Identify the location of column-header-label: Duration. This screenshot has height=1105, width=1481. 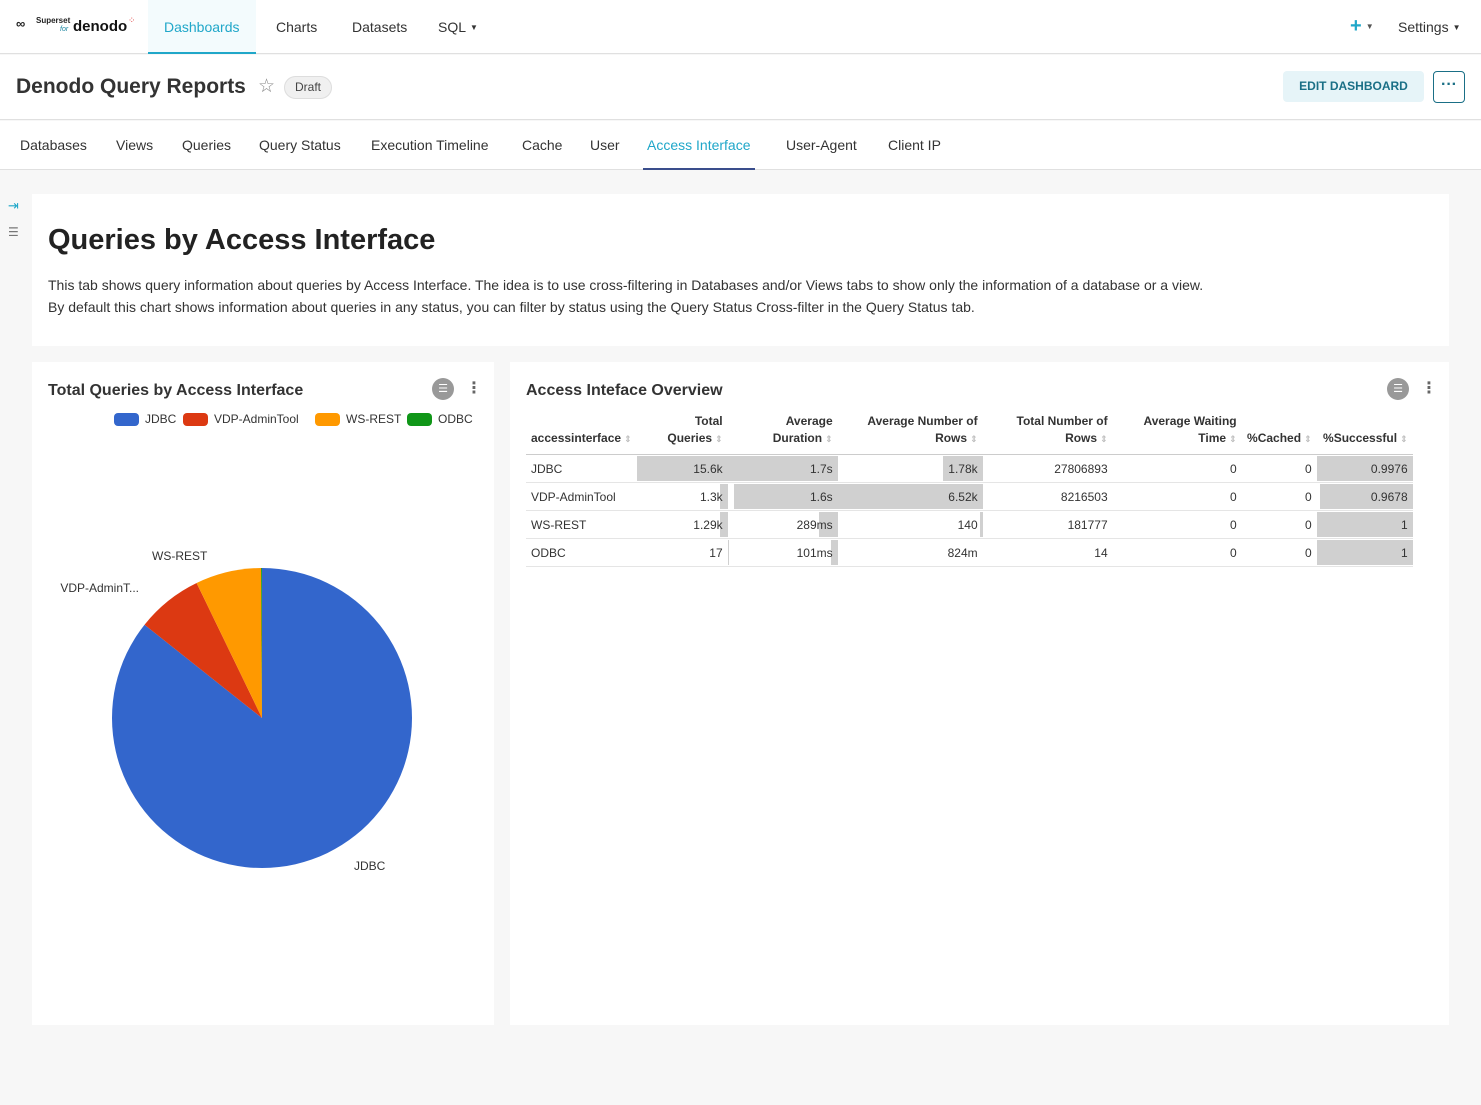
(797, 438).